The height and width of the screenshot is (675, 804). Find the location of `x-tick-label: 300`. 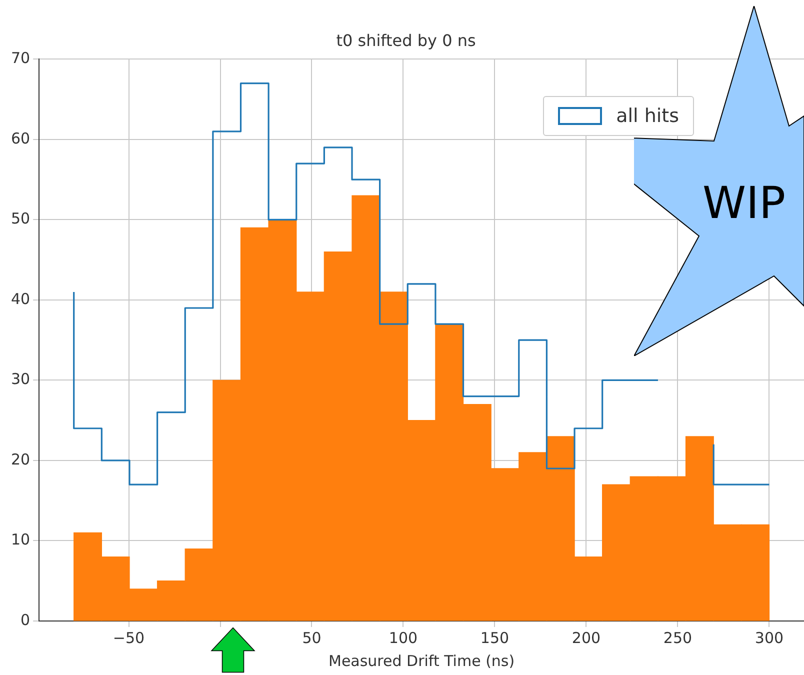

x-tick-label: 300 is located at coordinates (769, 637).